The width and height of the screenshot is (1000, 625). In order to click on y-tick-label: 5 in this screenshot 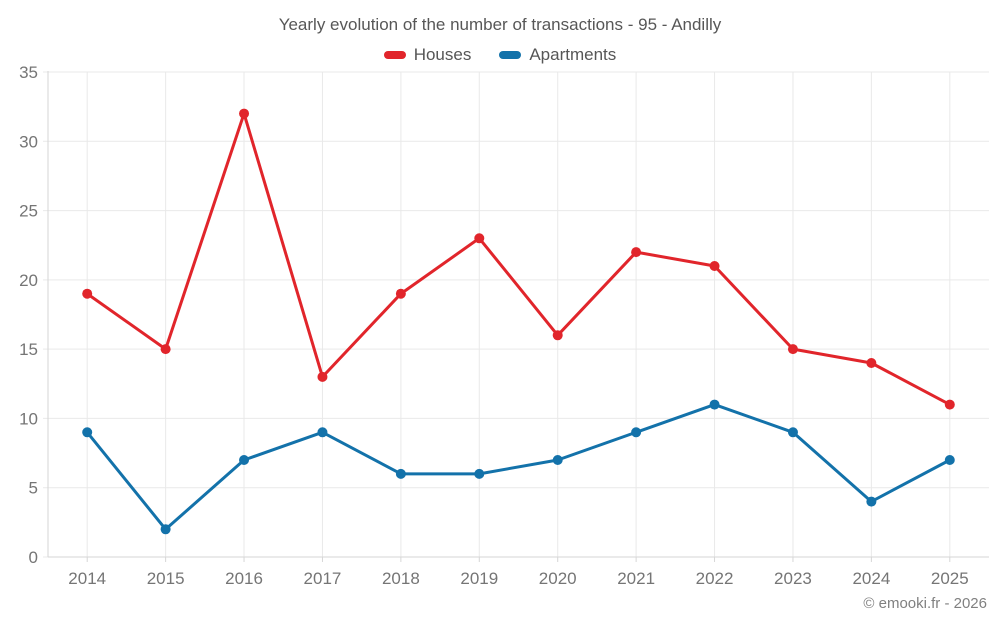, I will do `click(33, 488)`.